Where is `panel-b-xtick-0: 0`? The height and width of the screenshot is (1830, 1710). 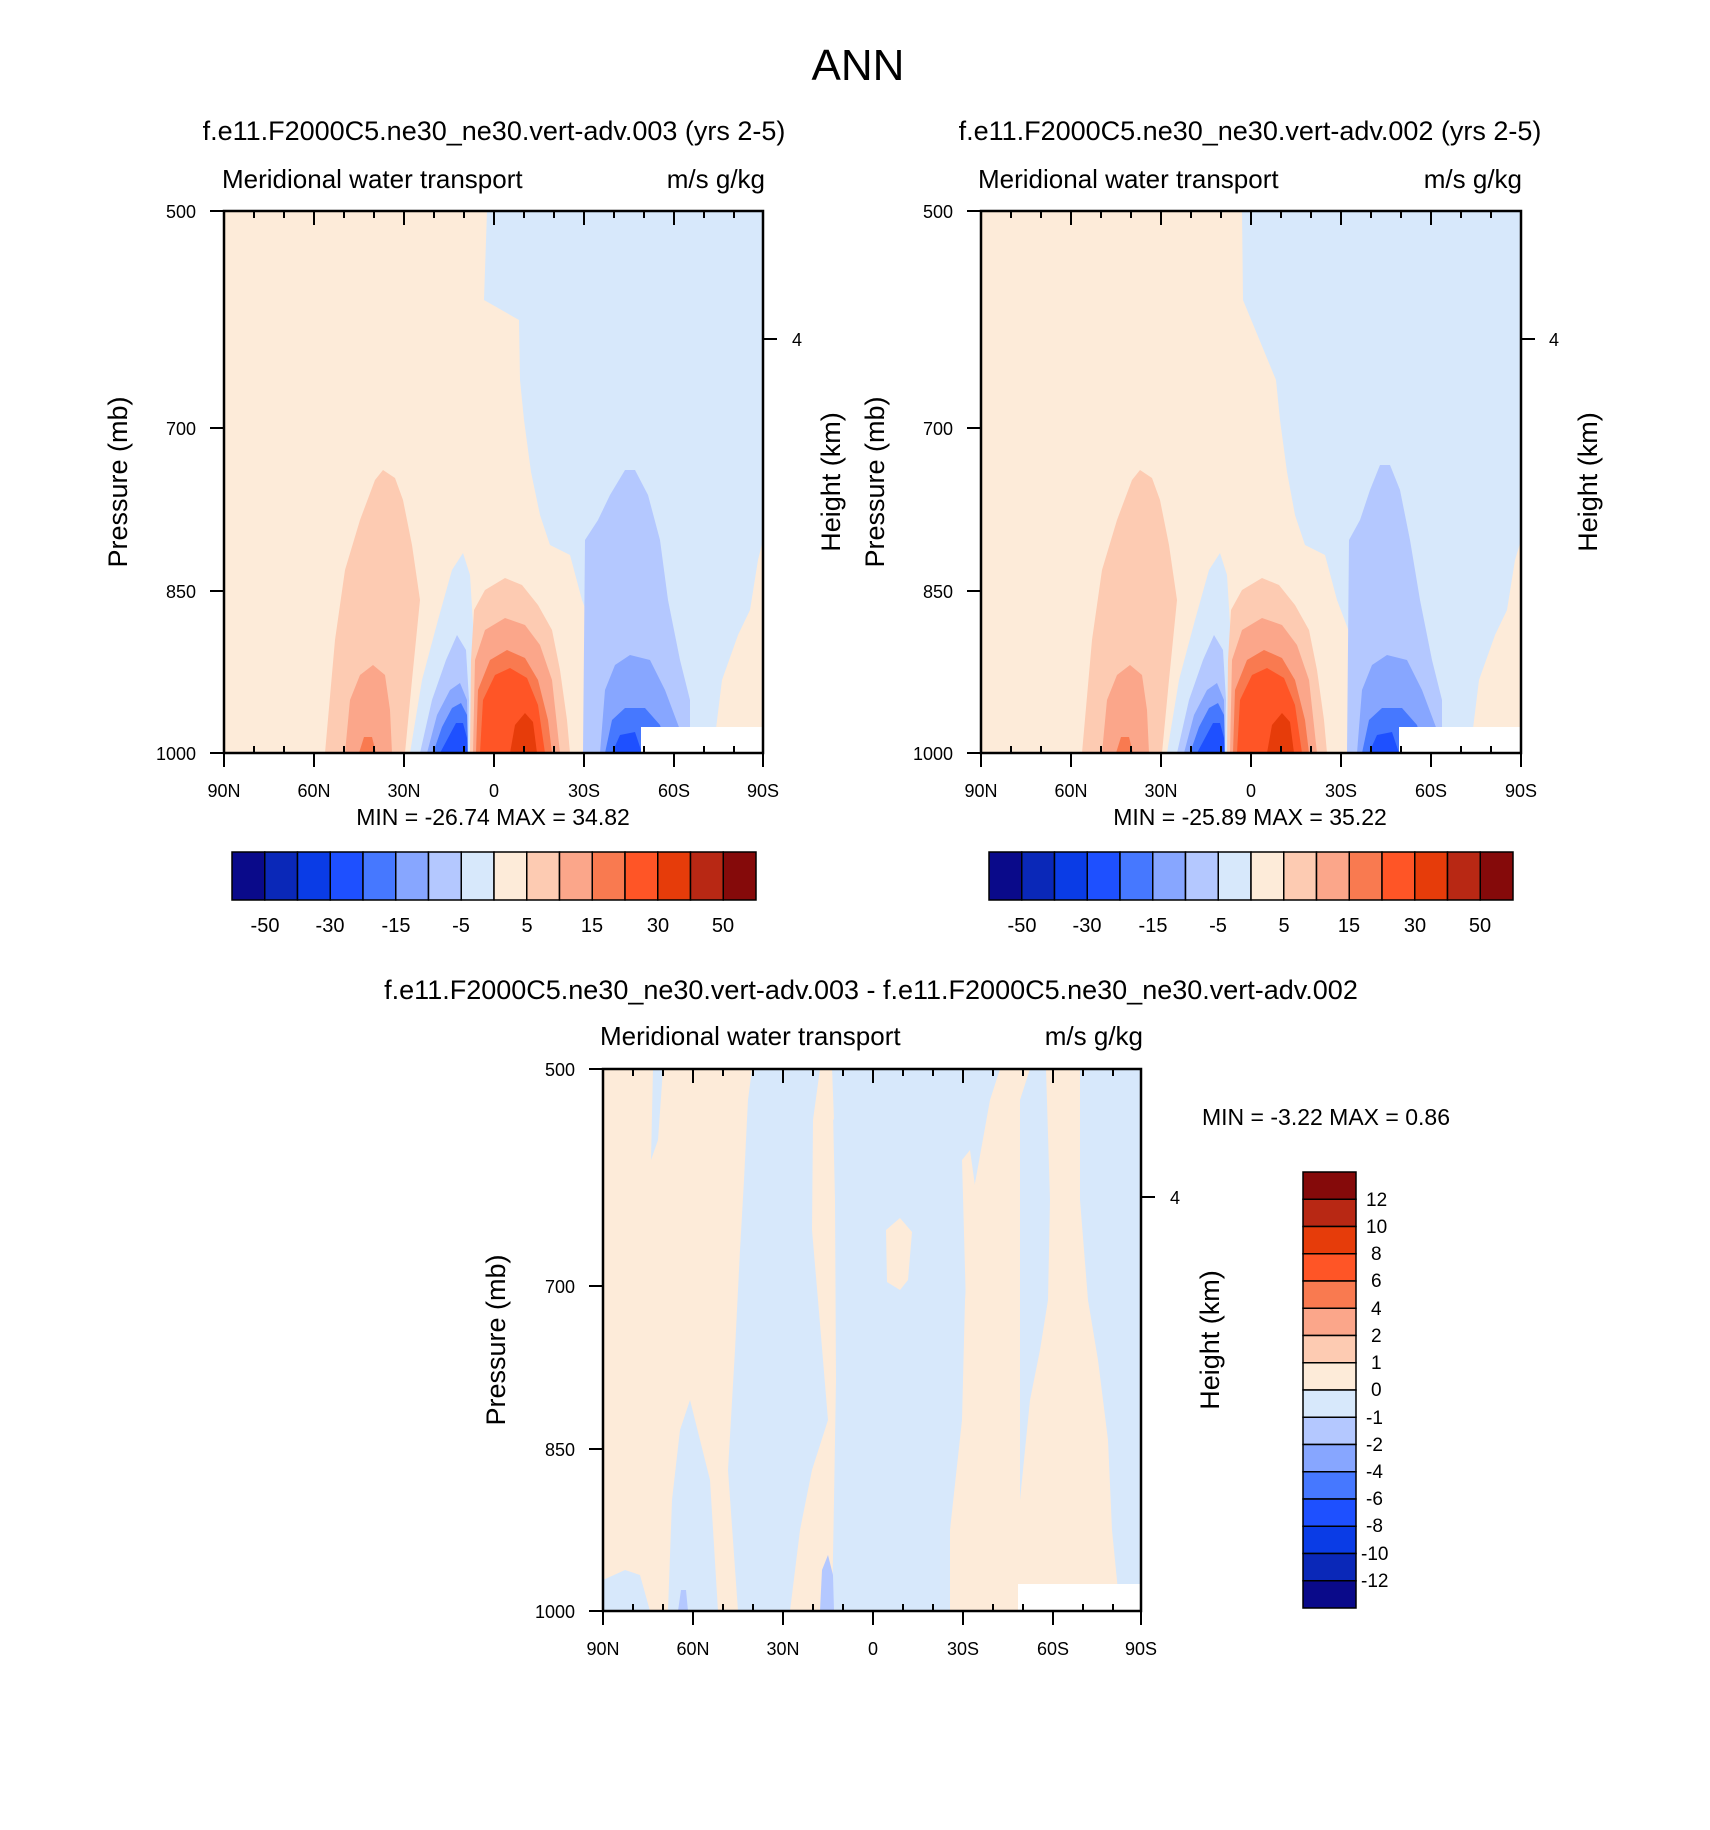
panel-b-xtick-0: 0 is located at coordinates (1251, 791).